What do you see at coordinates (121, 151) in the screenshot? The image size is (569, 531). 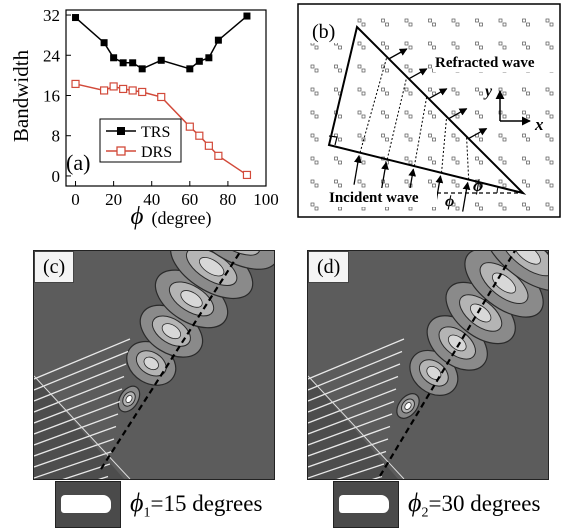 I see `legend-drs-marker` at bounding box center [121, 151].